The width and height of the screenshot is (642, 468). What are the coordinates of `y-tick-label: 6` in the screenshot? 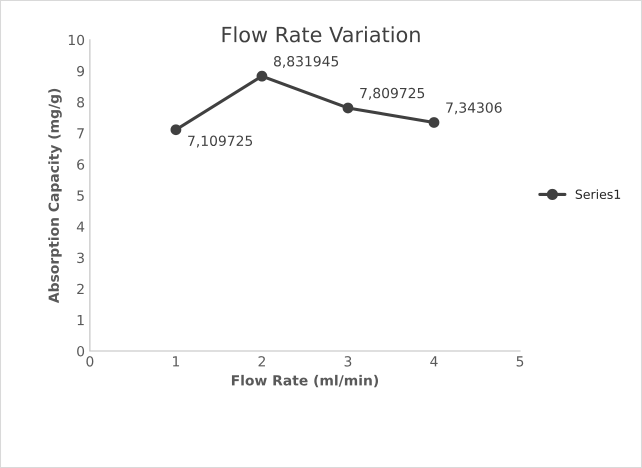 It's located at (80, 164).